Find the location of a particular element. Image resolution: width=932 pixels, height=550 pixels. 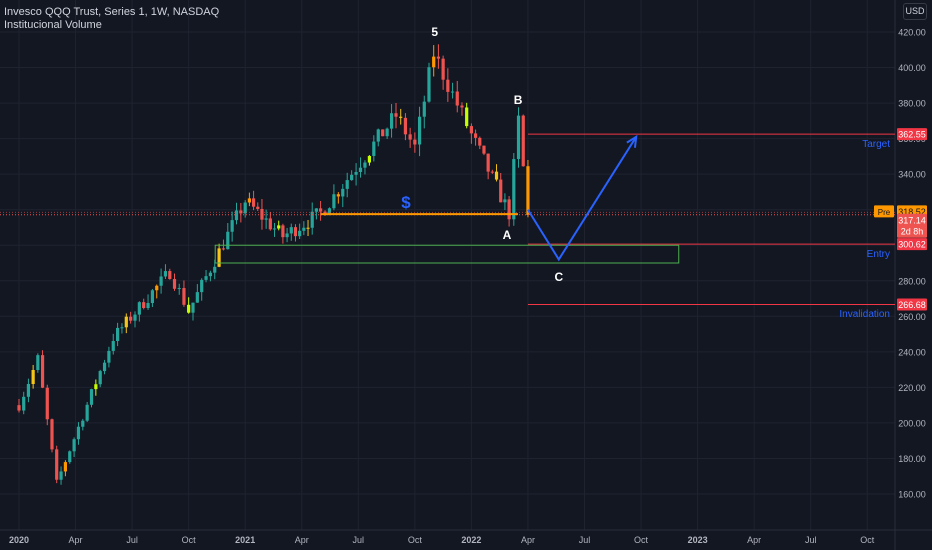

indicator-label: Institucional Volume is located at coordinates (53, 25).